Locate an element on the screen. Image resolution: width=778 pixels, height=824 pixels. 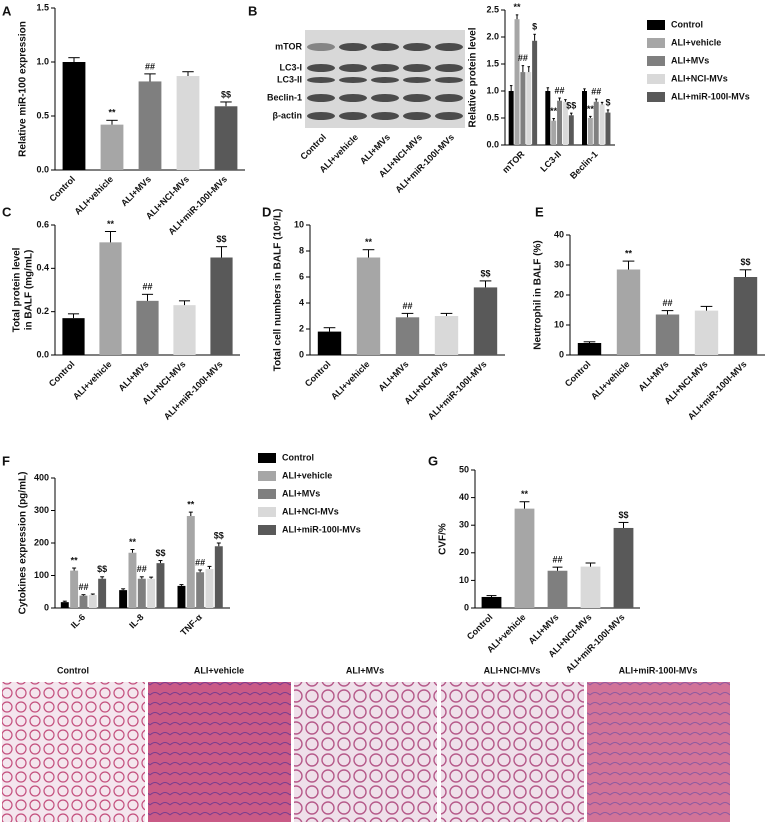
histology-label: ALI+NCI-MVs is located at coordinates (512, 670).